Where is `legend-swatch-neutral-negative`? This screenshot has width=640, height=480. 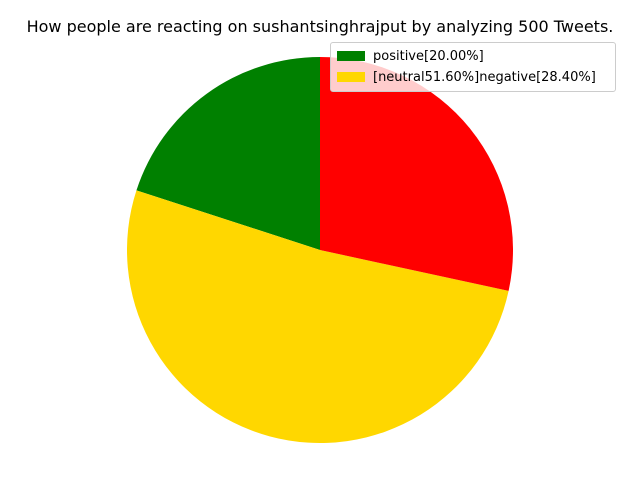
legend-swatch-neutral-negative is located at coordinates (351, 77).